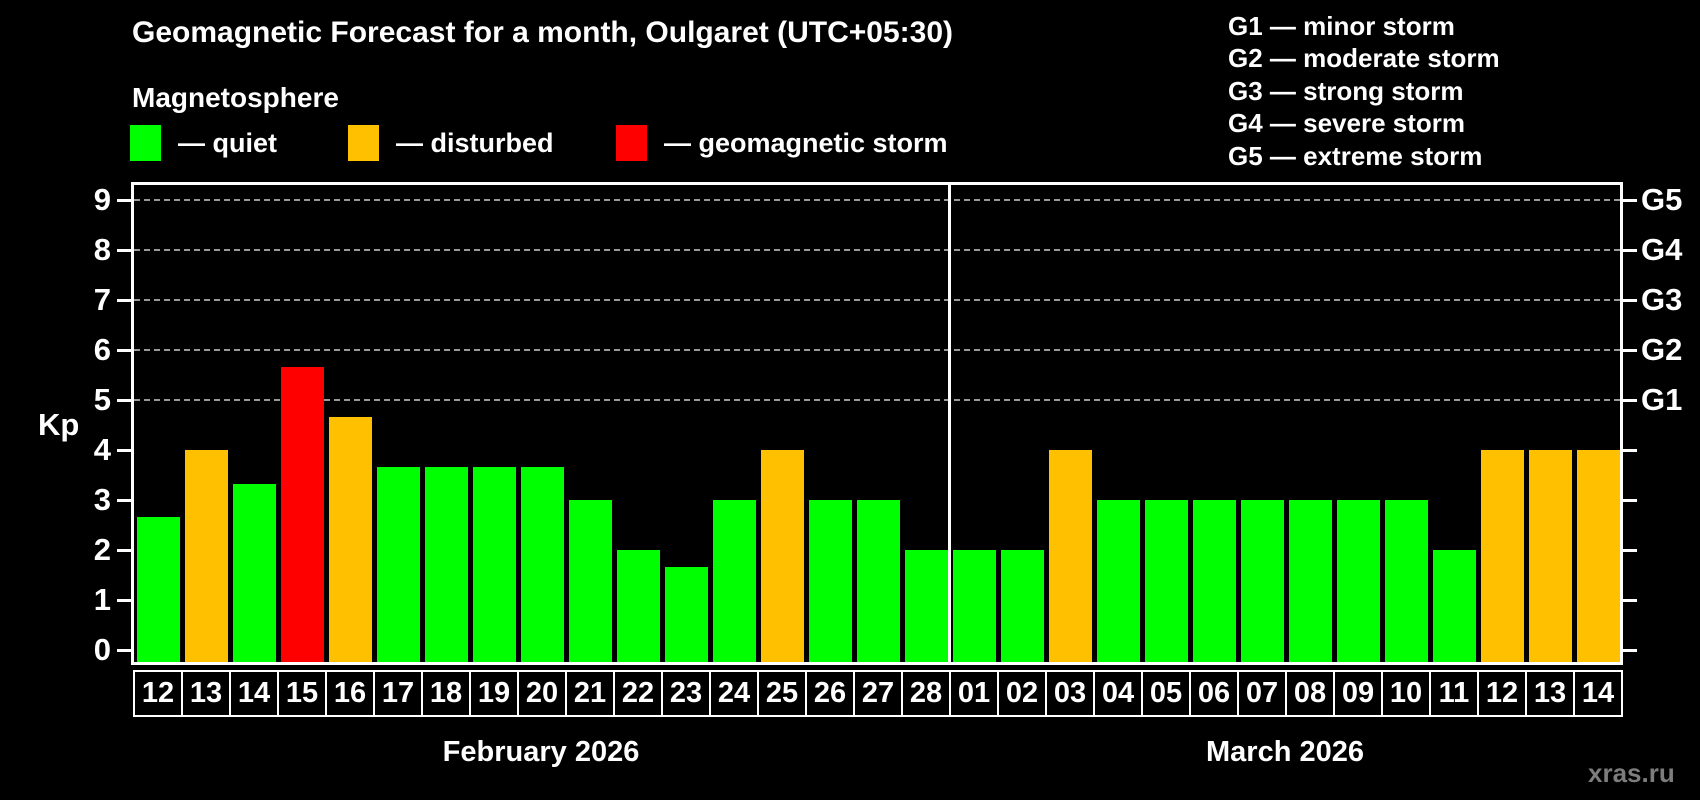 The image size is (1700, 800). Describe the element at coordinates (446, 693) in the screenshot. I see `day-cell: 18` at that location.